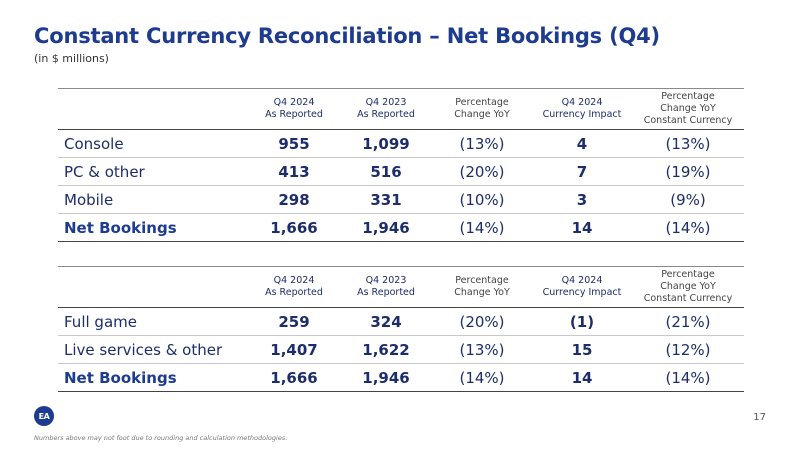 The height and width of the screenshot is (450, 800). What do you see at coordinates (688, 321) in the screenshot?
I see `cell-pct-constant: (21%)` at bounding box center [688, 321].